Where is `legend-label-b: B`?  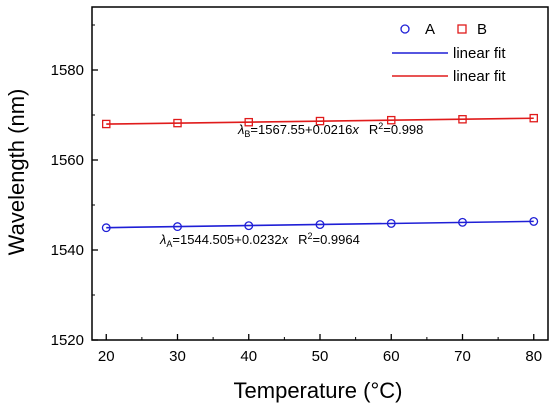
legend-label-b: B is located at coordinates (482, 29).